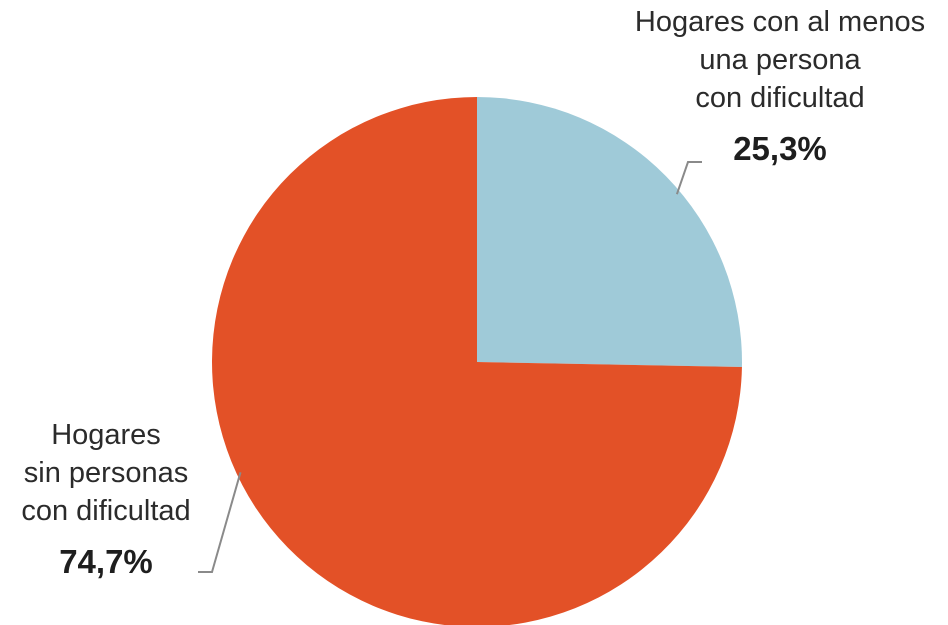  Describe the element at coordinates (688, 178) in the screenshot. I see `leader-line-with-difficulty` at that location.